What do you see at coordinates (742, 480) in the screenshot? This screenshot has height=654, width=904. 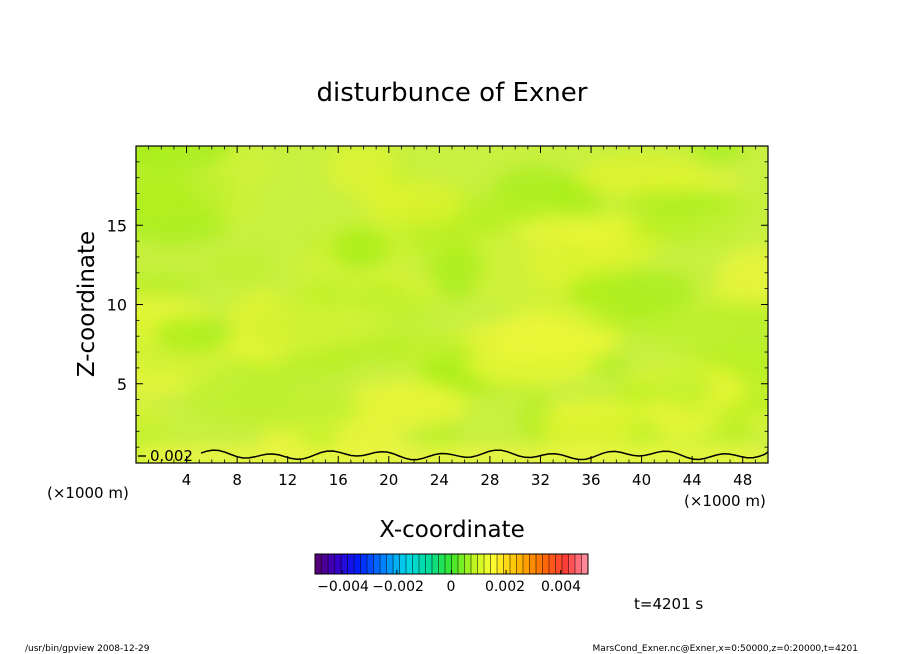 I see `x-tick-label: 48` at bounding box center [742, 480].